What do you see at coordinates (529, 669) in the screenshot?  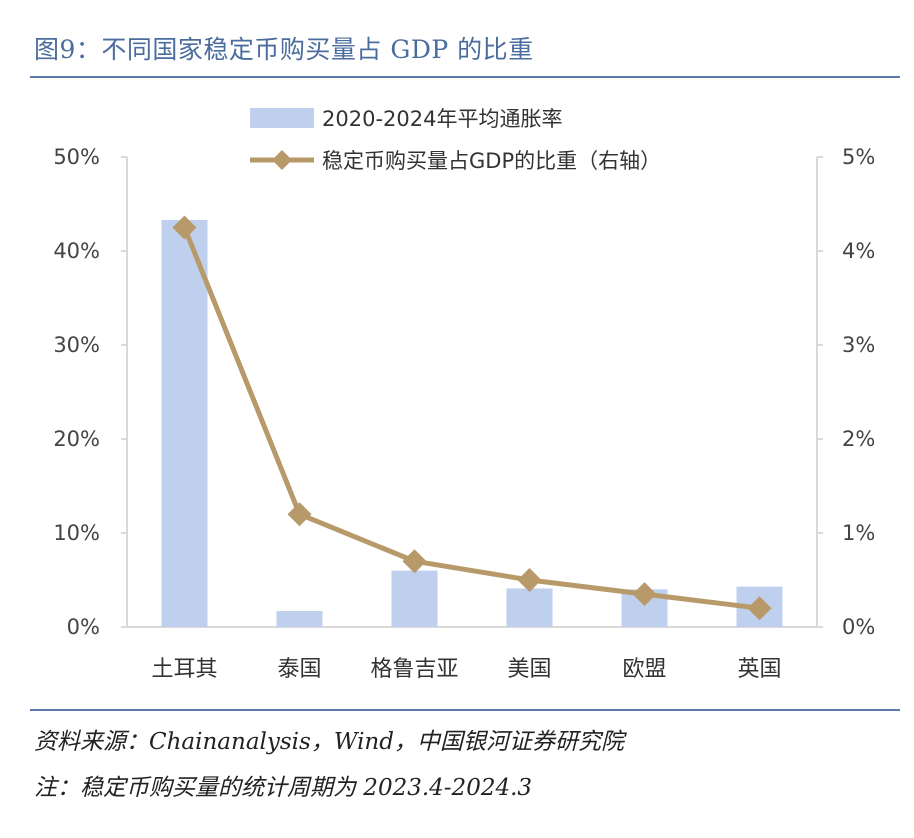 I see `category-label: 美国` at bounding box center [529, 669].